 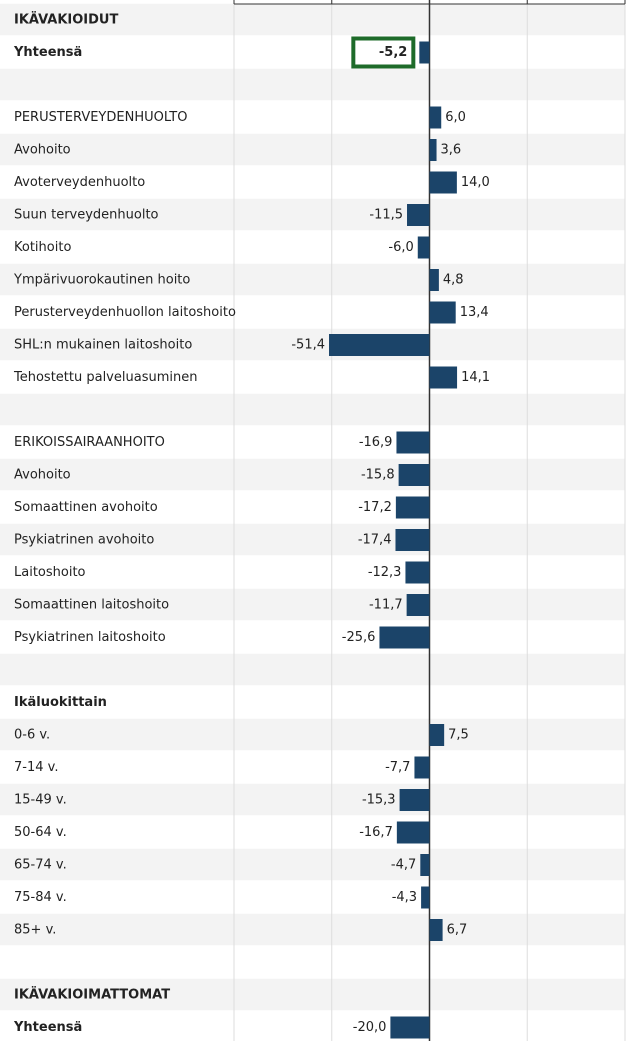 I want to click on value-label: 6,7, so click(x=457, y=930).